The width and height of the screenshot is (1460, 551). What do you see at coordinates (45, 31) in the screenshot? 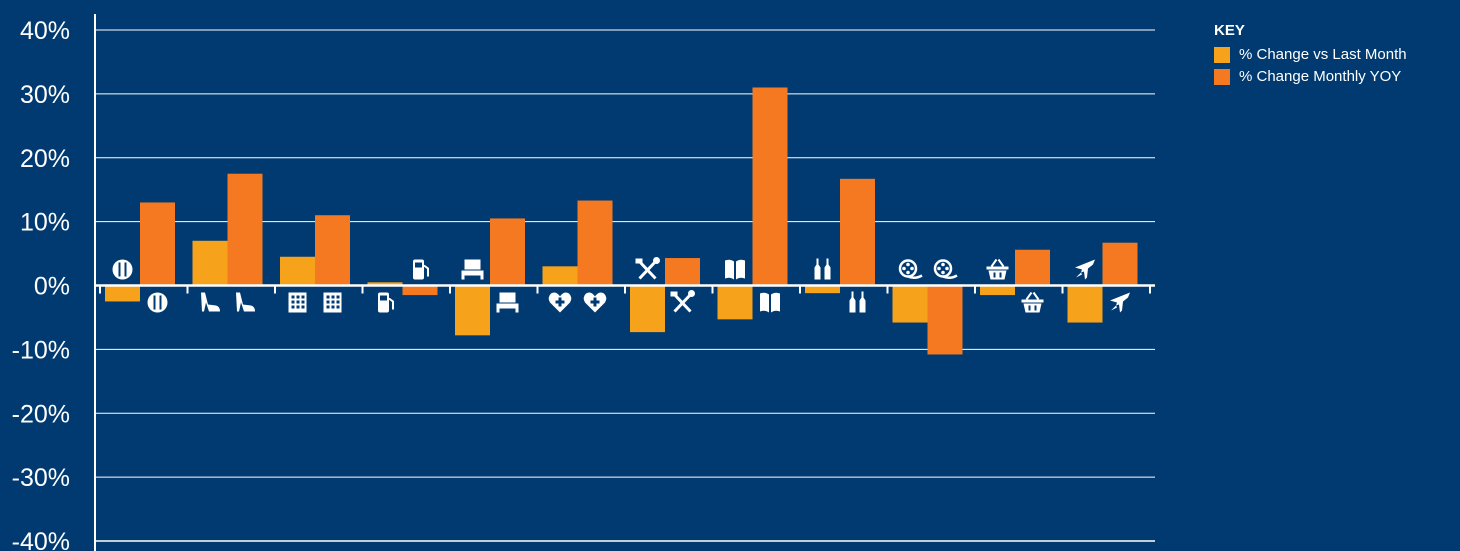
I see `y-tick-label: 40%` at bounding box center [45, 31].